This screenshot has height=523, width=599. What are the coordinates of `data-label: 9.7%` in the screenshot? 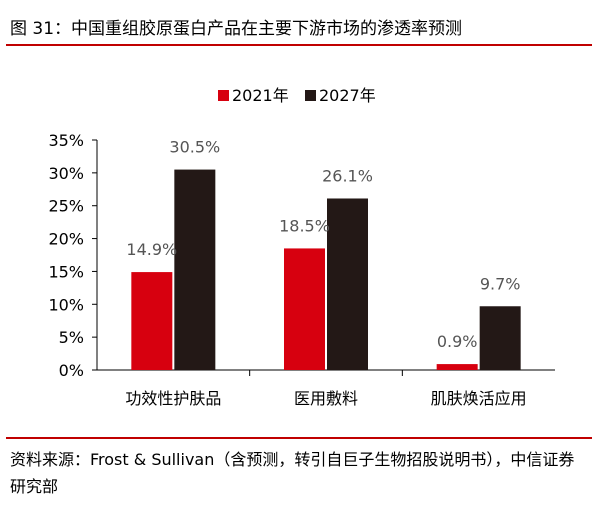 It's located at (500, 283).